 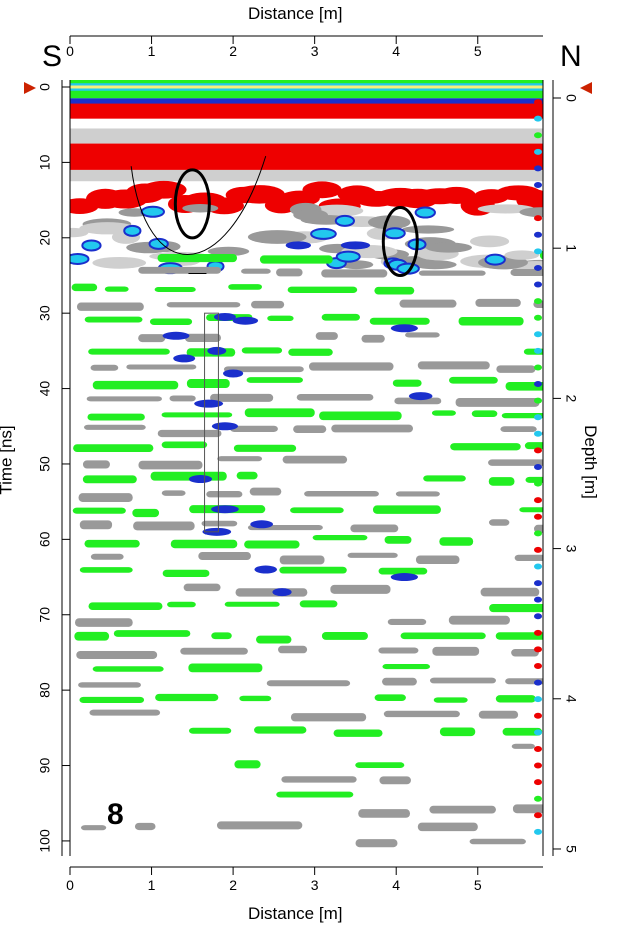 What do you see at coordinates (322, 190) in the screenshot?
I see `reflection-red` at bounding box center [322, 190].